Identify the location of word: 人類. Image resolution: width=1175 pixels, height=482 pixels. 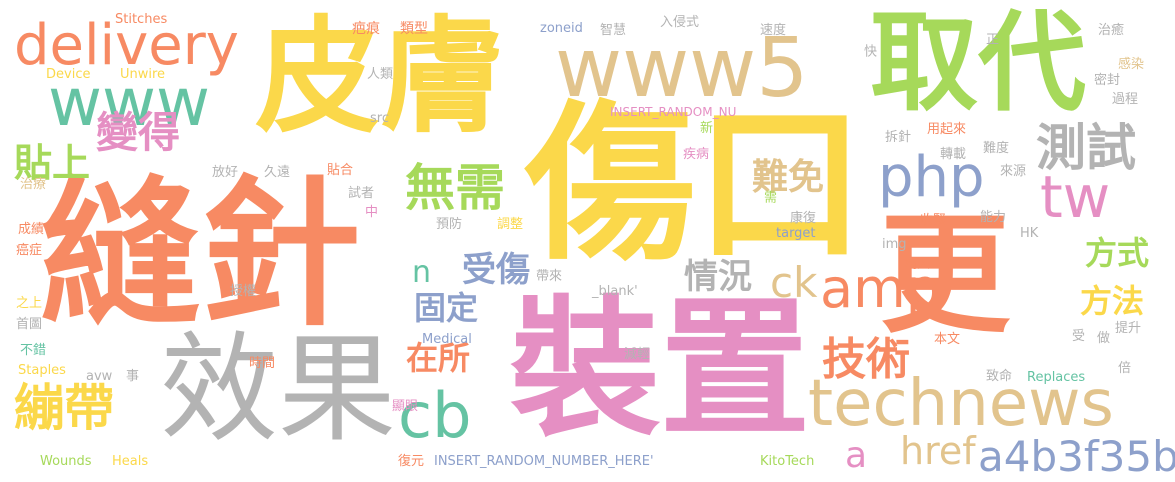
(380, 74).